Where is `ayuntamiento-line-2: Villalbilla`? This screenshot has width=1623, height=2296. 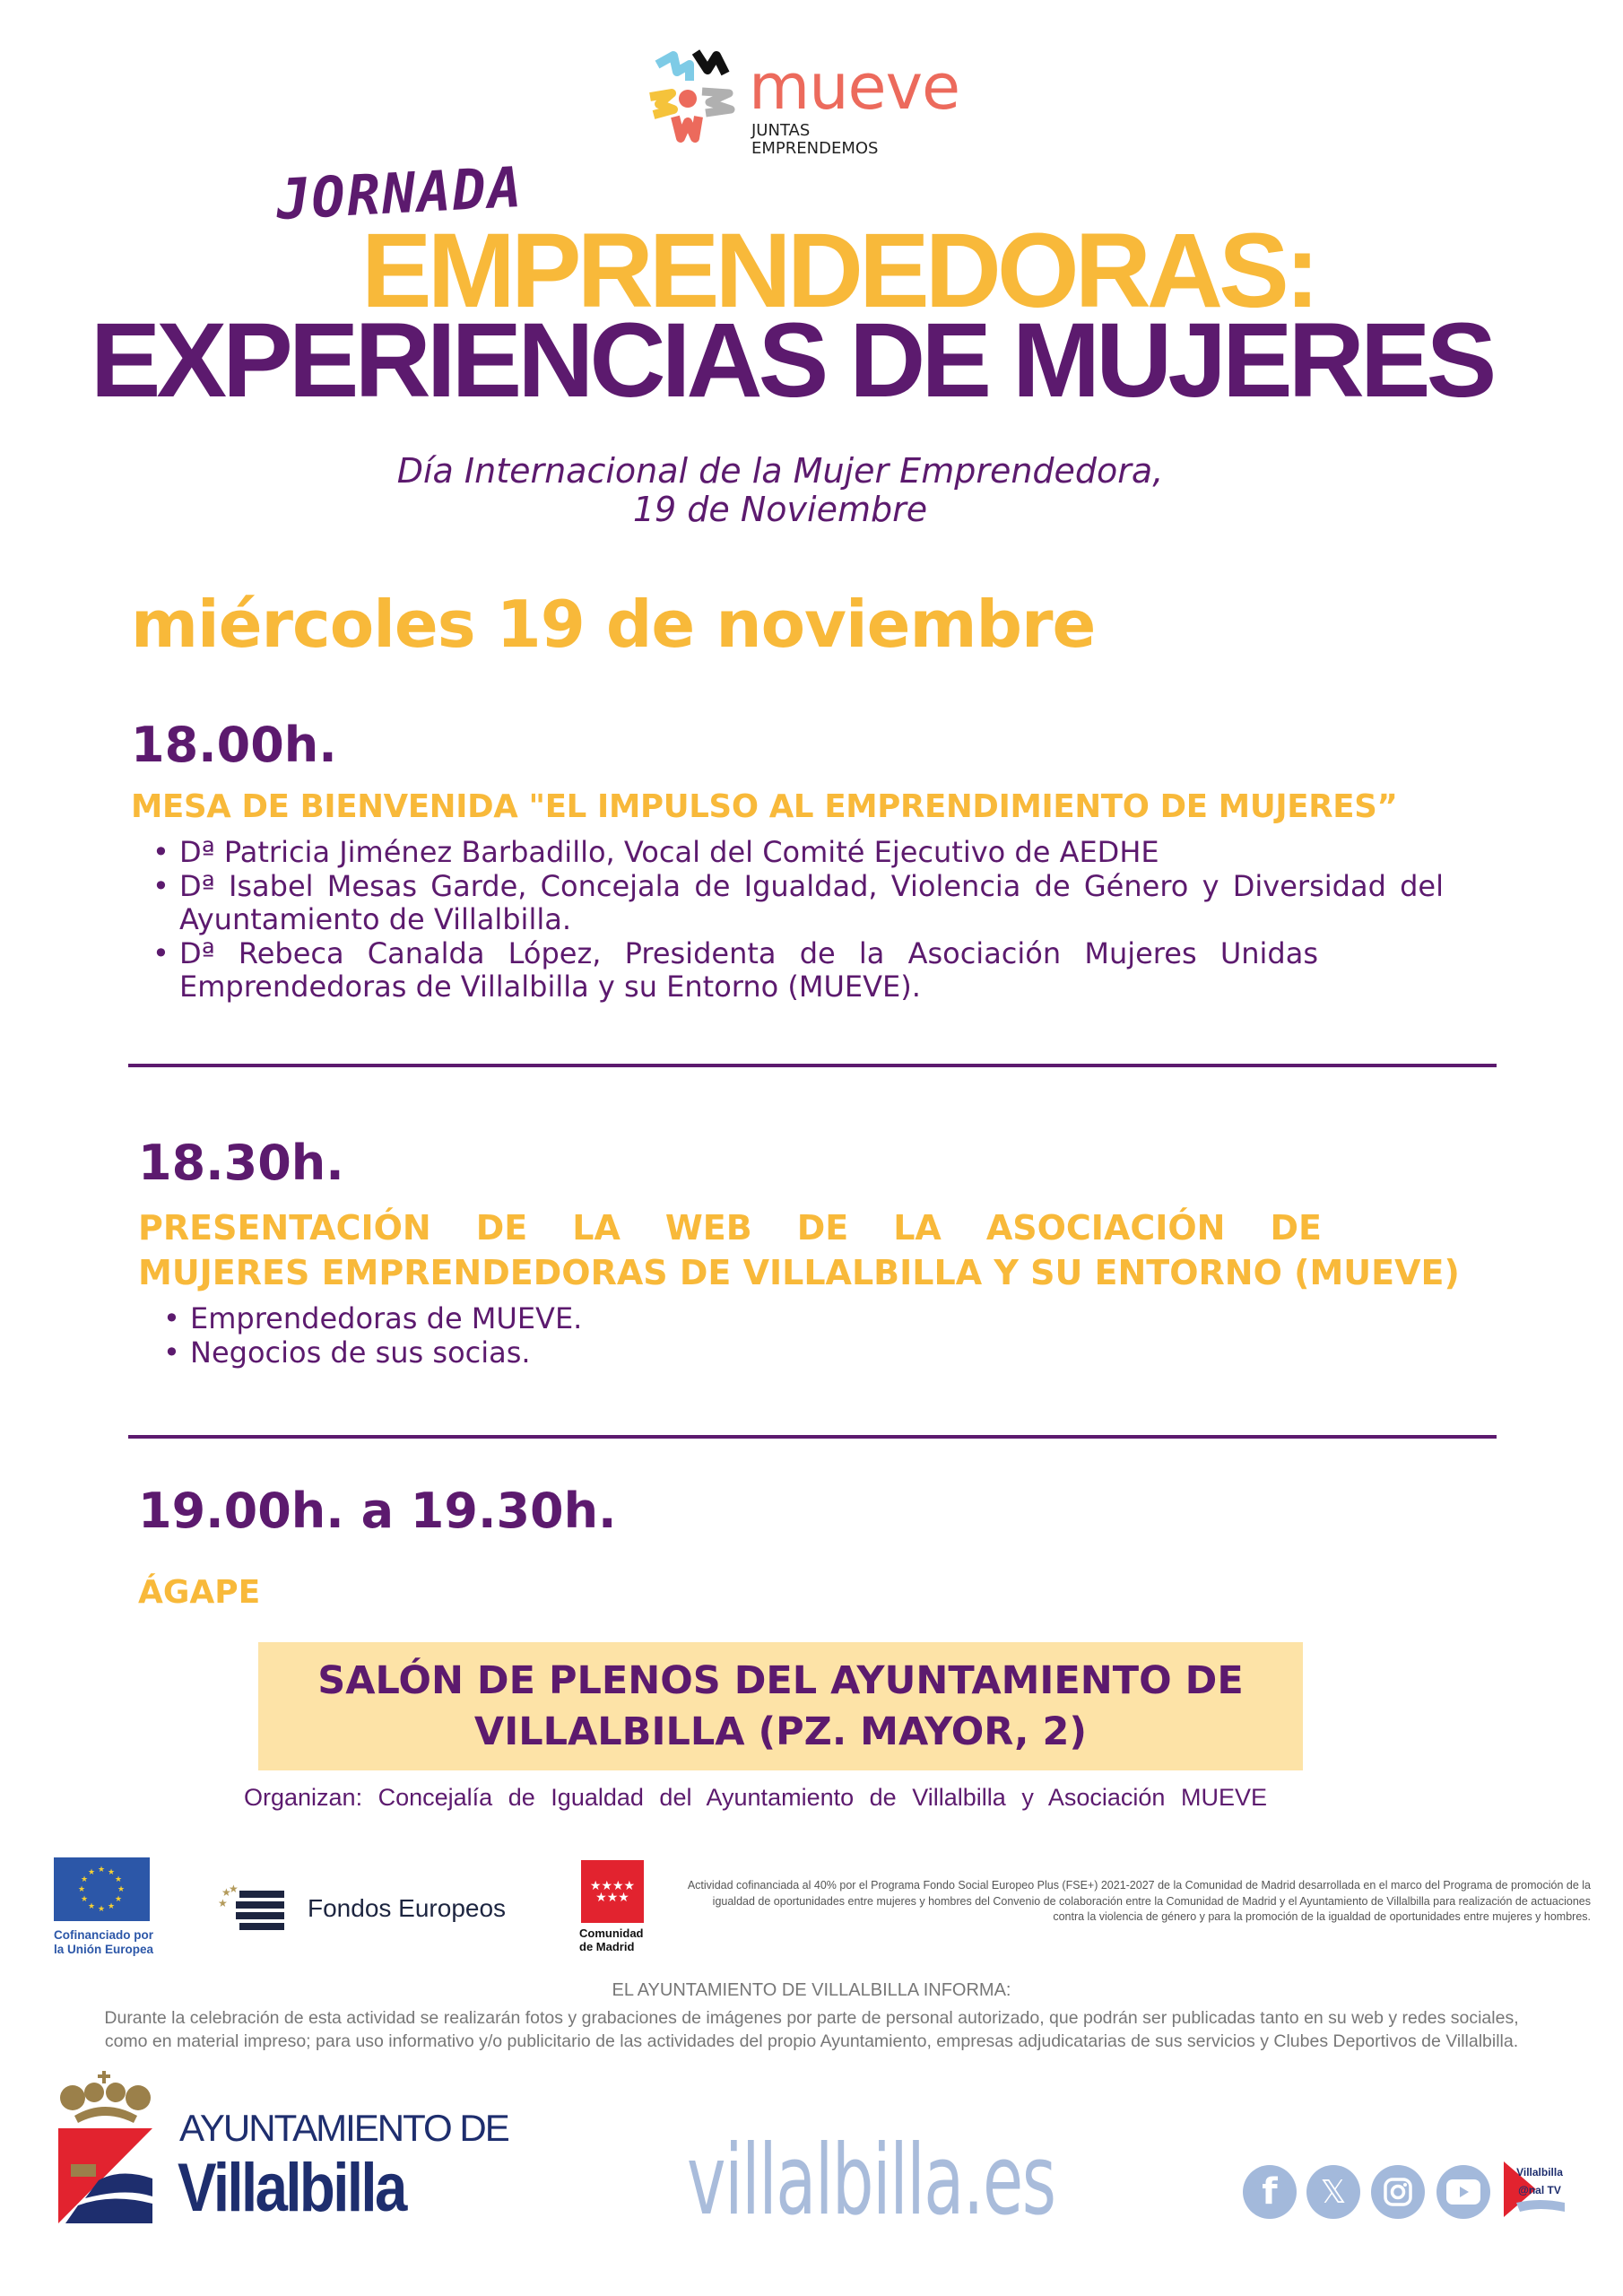 ayuntamiento-line-2: Villalbilla is located at coordinates (292, 2188).